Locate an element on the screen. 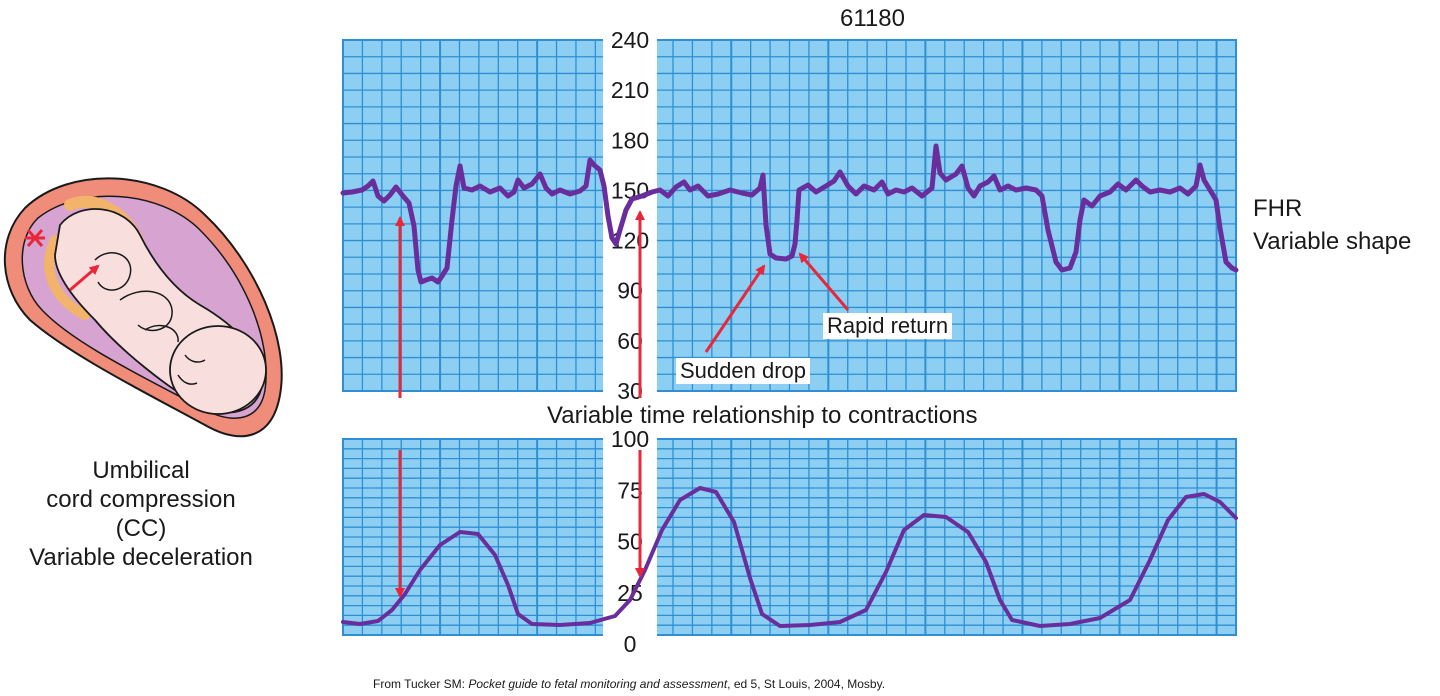 Image resolution: width=1440 pixels, height=696 pixels. compression-arrow-icon is located at coordinates (84, 278).